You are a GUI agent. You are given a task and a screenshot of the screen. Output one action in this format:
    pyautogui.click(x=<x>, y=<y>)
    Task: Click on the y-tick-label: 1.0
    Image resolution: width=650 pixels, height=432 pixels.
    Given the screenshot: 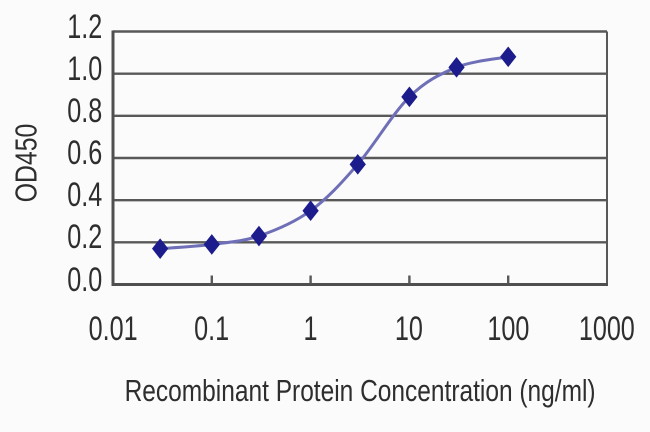 What is the action you would take?
    pyautogui.click(x=78, y=69)
    